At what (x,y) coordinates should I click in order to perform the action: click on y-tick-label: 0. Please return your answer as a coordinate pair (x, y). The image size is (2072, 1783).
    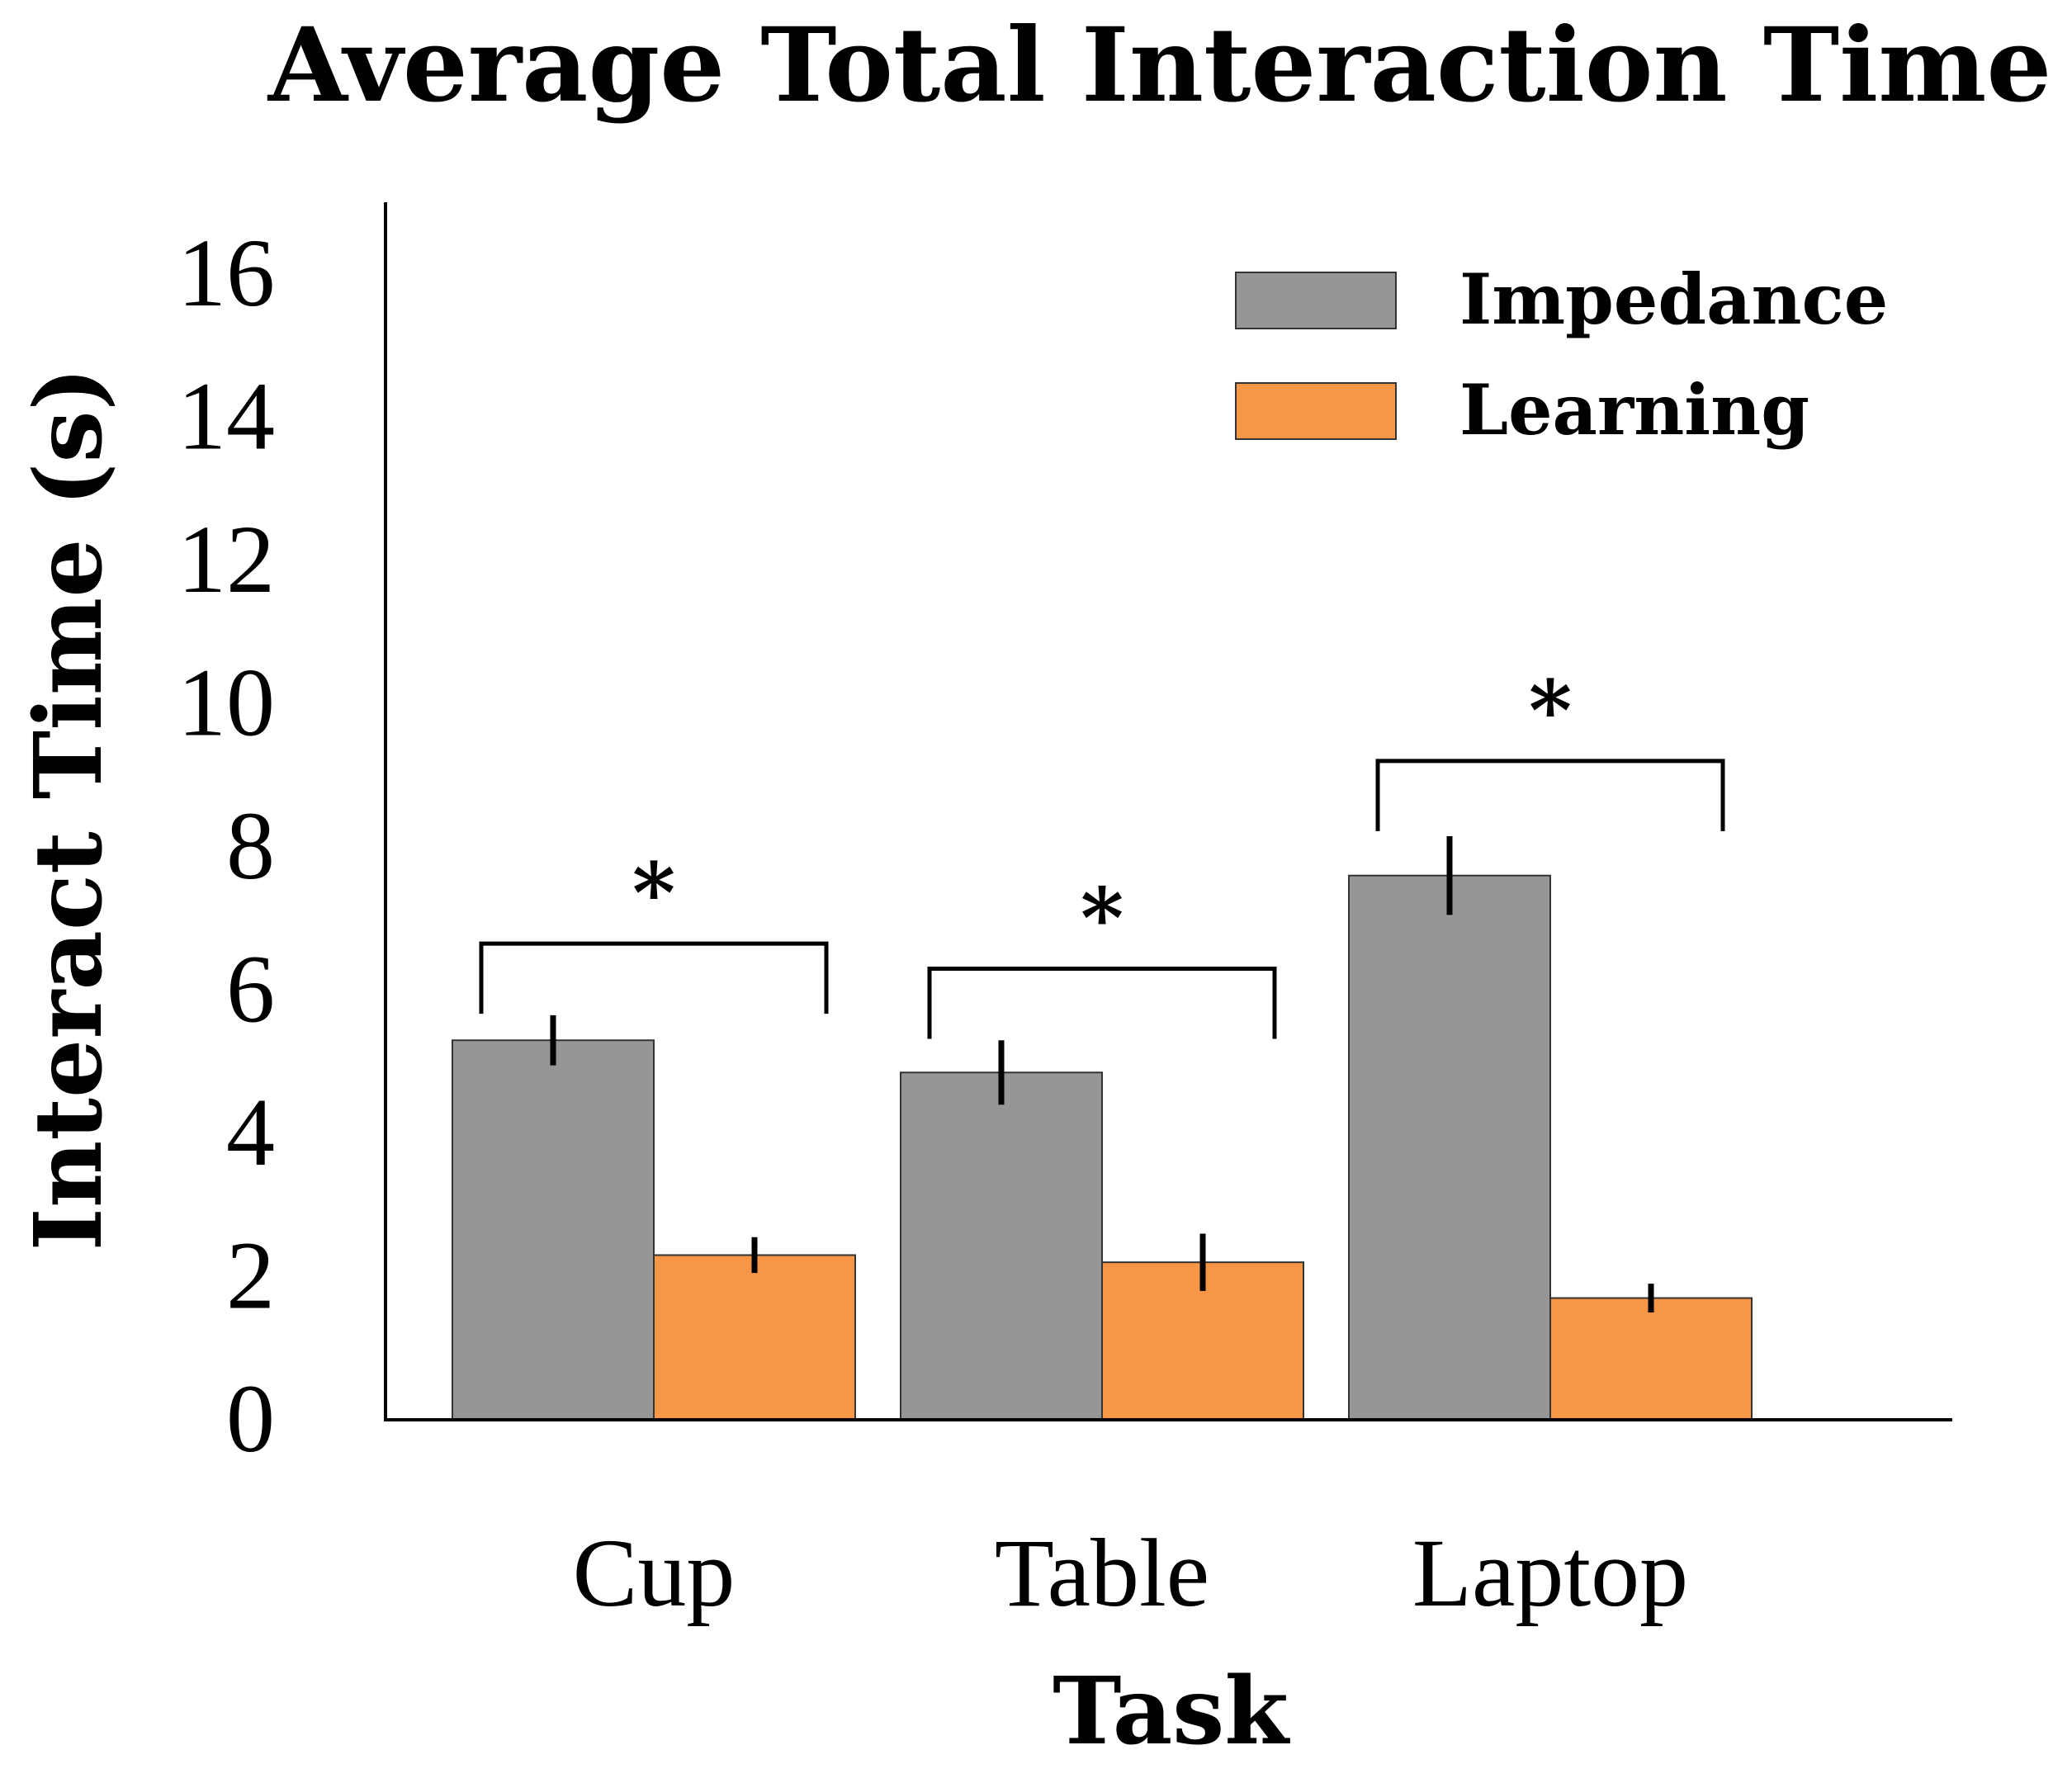
    Looking at the image, I should click on (250, 1418).